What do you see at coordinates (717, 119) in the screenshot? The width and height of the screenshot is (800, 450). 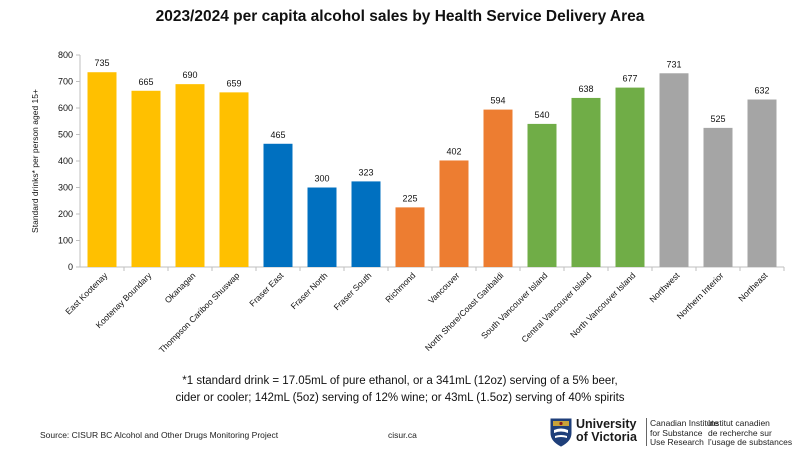 I see `bar-value-label: 525` at bounding box center [717, 119].